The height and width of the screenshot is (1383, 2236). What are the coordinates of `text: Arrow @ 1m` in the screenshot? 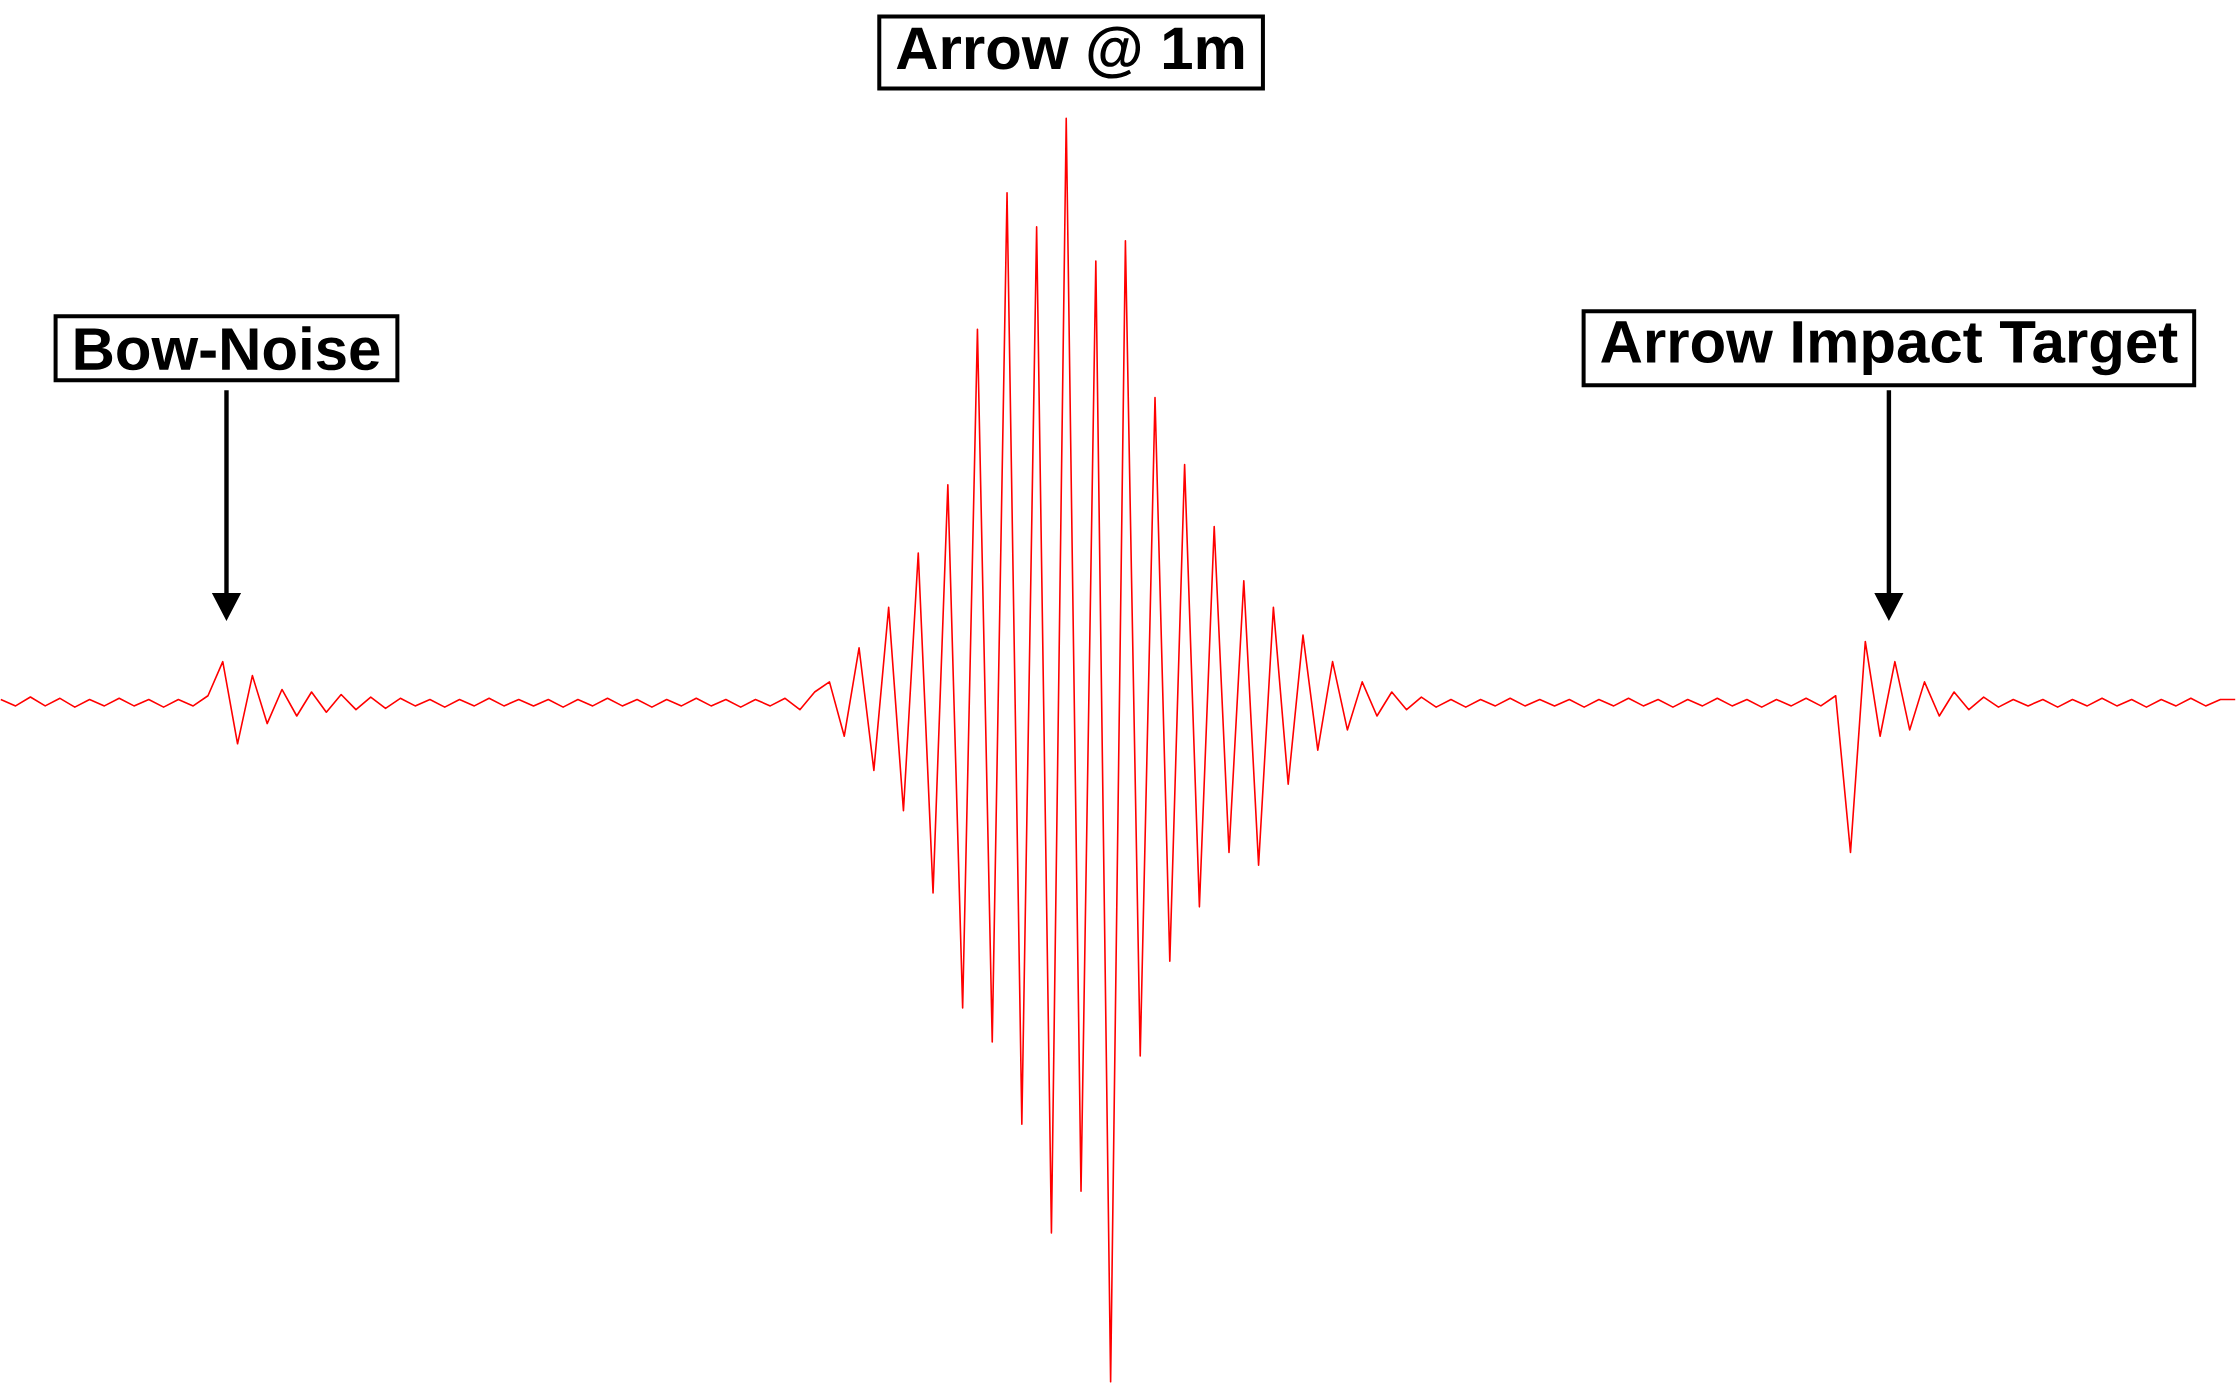 It's located at (1070, 52).